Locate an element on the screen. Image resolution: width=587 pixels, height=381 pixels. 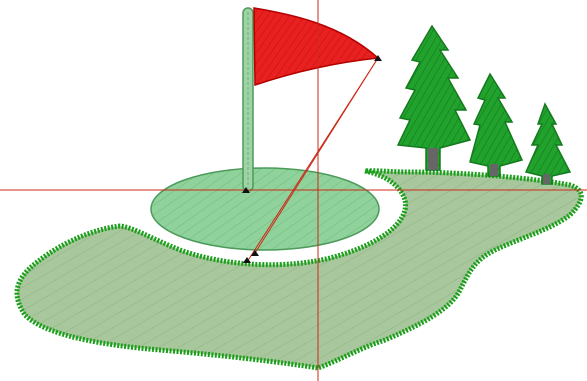
node-flag-tip is located at coordinates (378, 58).